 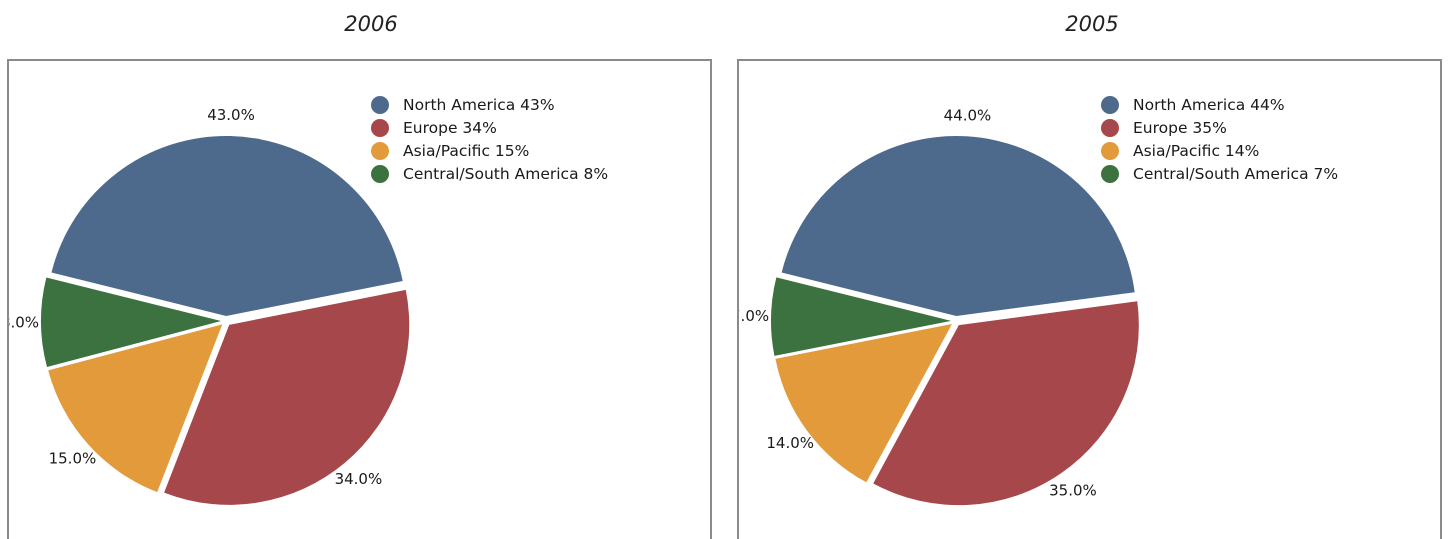 I want to click on legend-label: North America 43%, so click(x=479, y=104).